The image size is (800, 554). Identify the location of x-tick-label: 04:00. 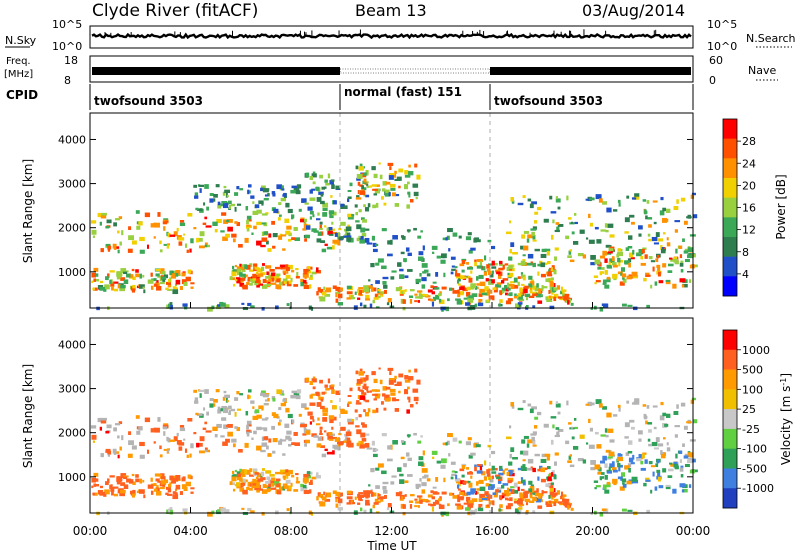
(190, 531).